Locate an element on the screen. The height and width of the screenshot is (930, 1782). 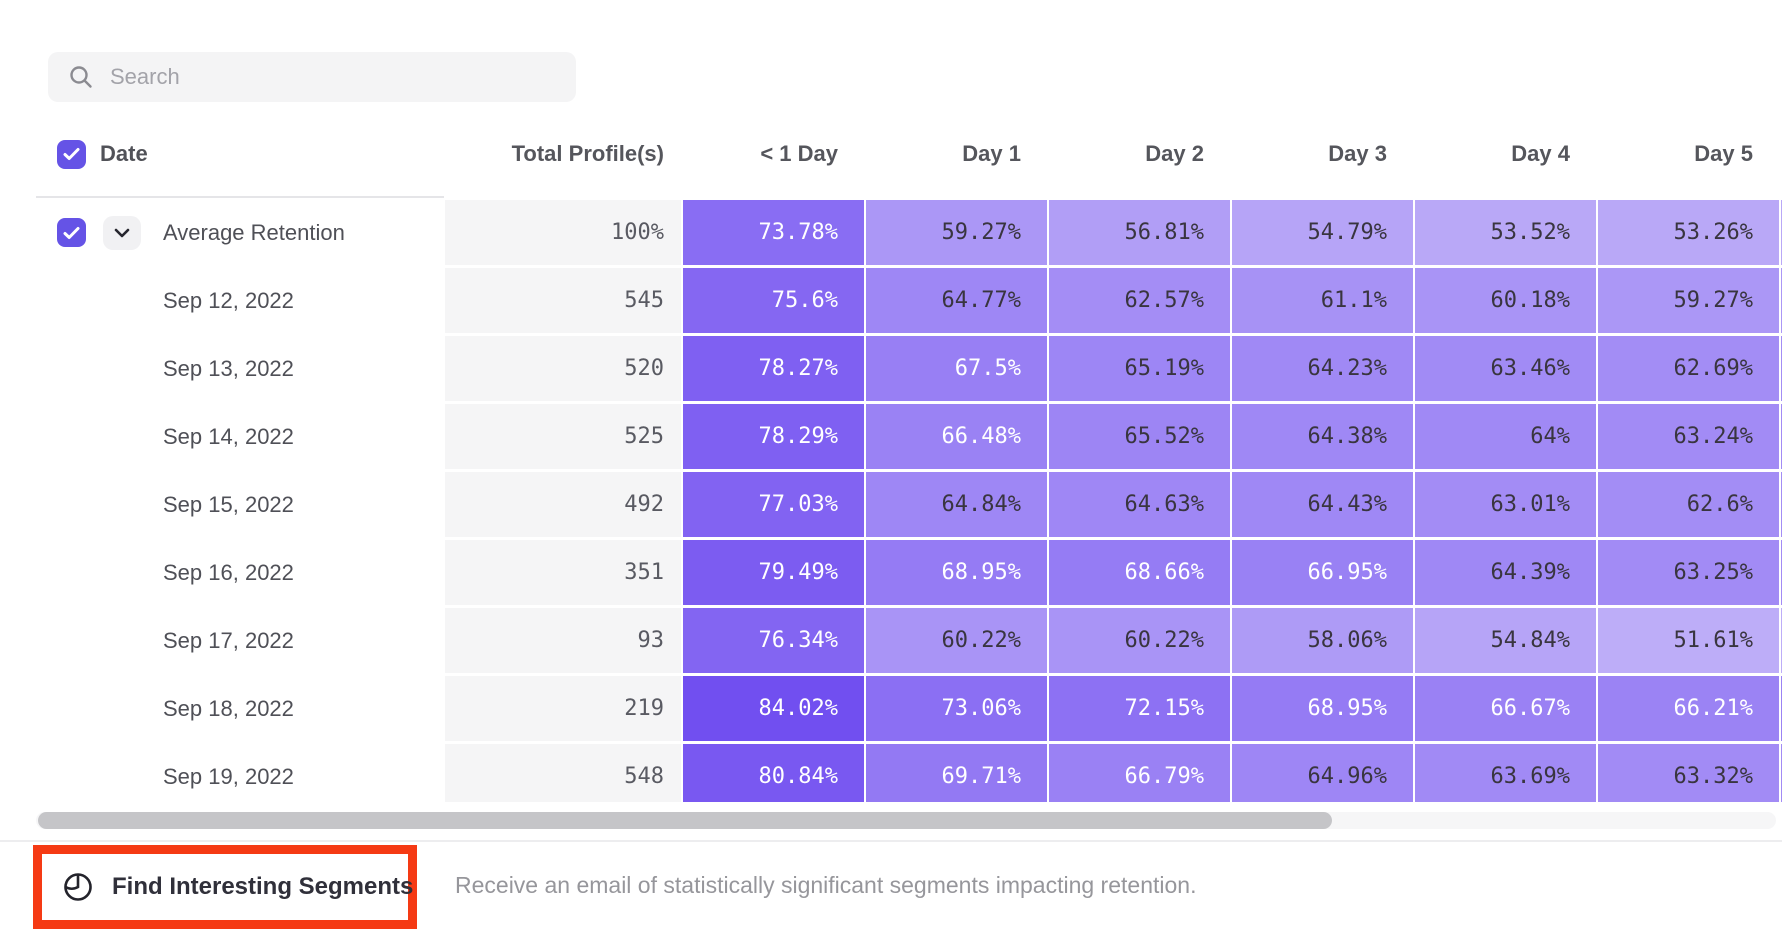
retention-cell: 66.79% is located at coordinates (1139, 773).